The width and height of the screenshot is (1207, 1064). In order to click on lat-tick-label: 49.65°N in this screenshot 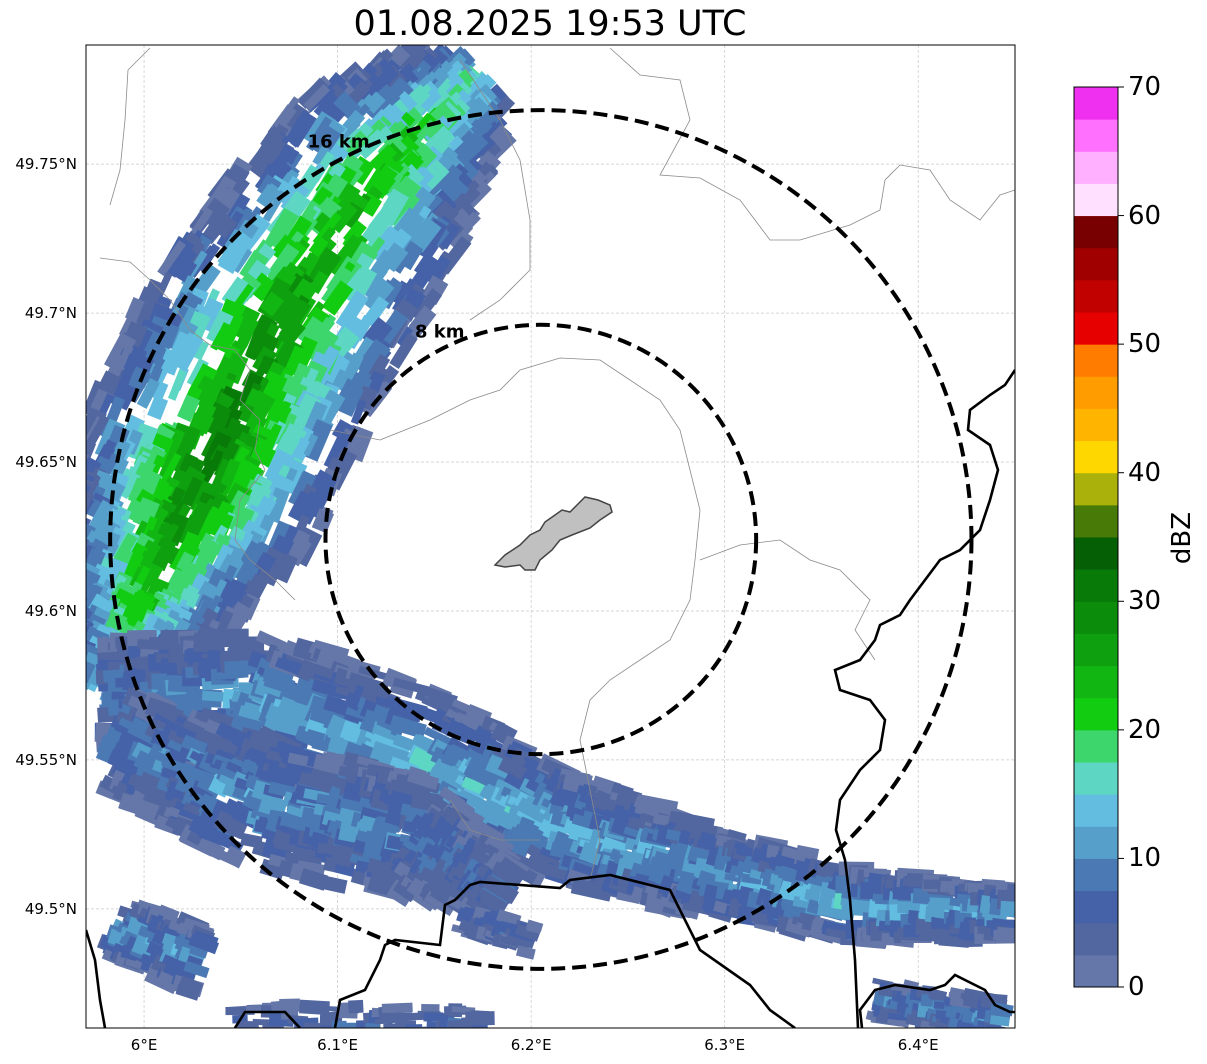, I will do `click(46, 462)`.